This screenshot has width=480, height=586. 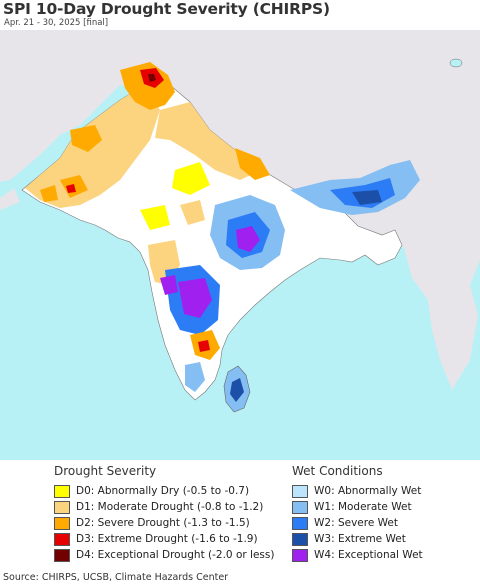 I want to click on legend-w1: W1: Moderate Wet, so click(x=377, y=508).